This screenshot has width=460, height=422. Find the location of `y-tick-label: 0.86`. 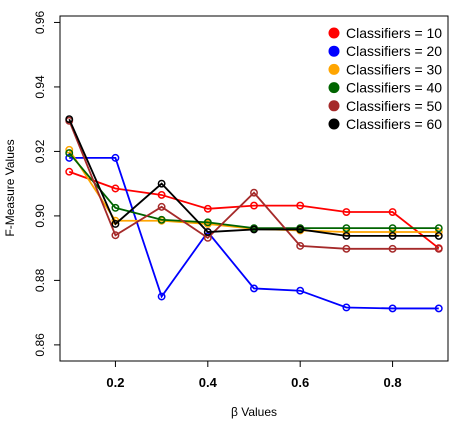

y-tick-label: 0.86 is located at coordinates (40, 345).